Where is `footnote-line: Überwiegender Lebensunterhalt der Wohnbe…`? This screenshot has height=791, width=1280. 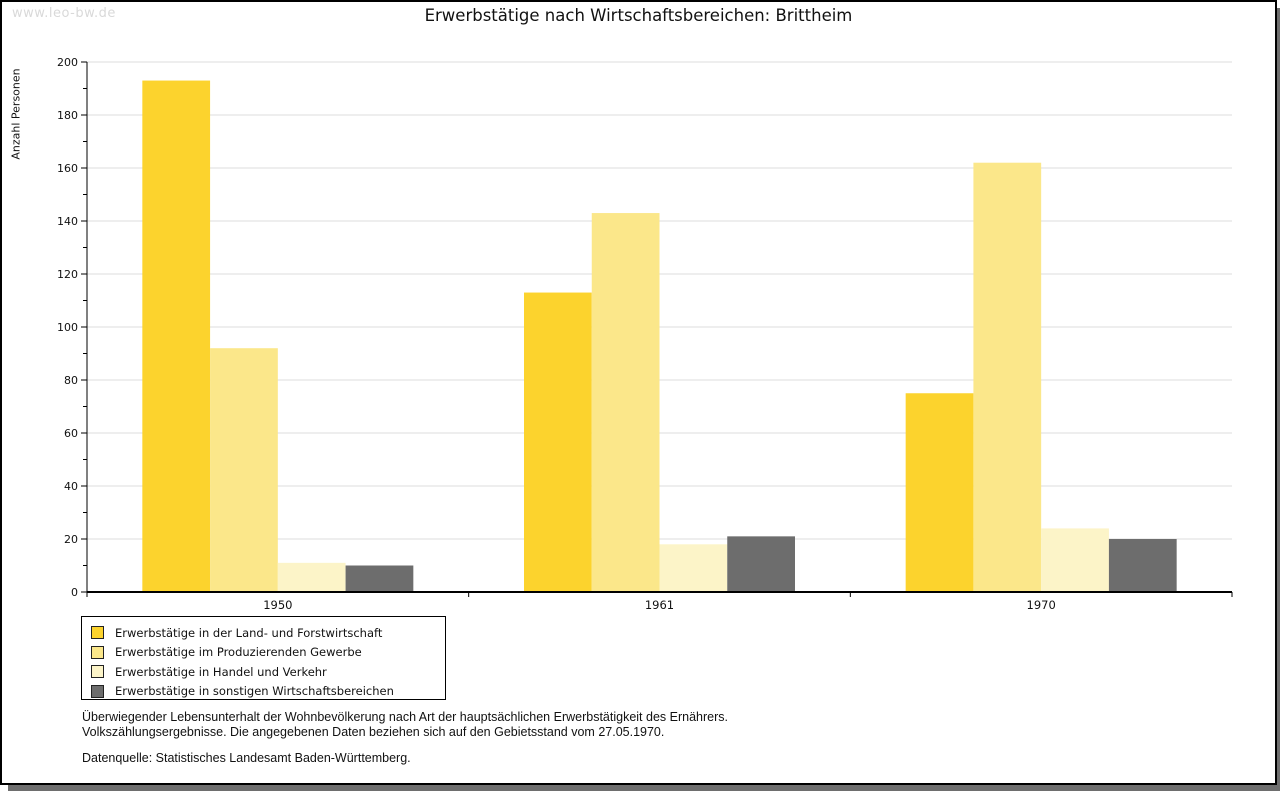 footnote-line: Überwiegender Lebensunterhalt der Wohnbe… is located at coordinates (405, 717).